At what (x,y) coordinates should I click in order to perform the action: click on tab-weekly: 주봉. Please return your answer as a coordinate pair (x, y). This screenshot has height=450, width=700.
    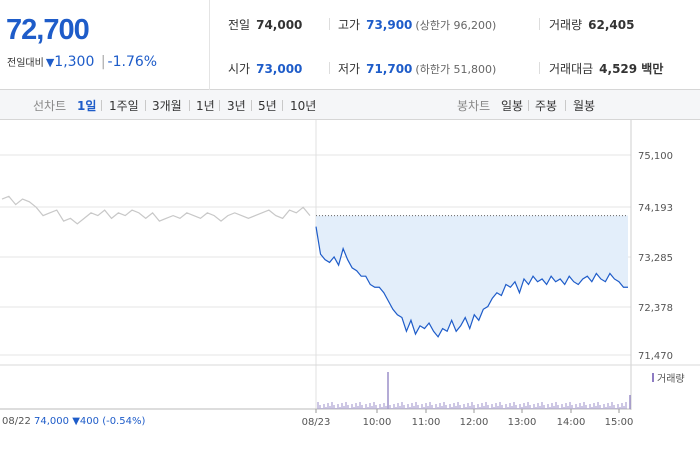
    Looking at the image, I should click on (546, 106).